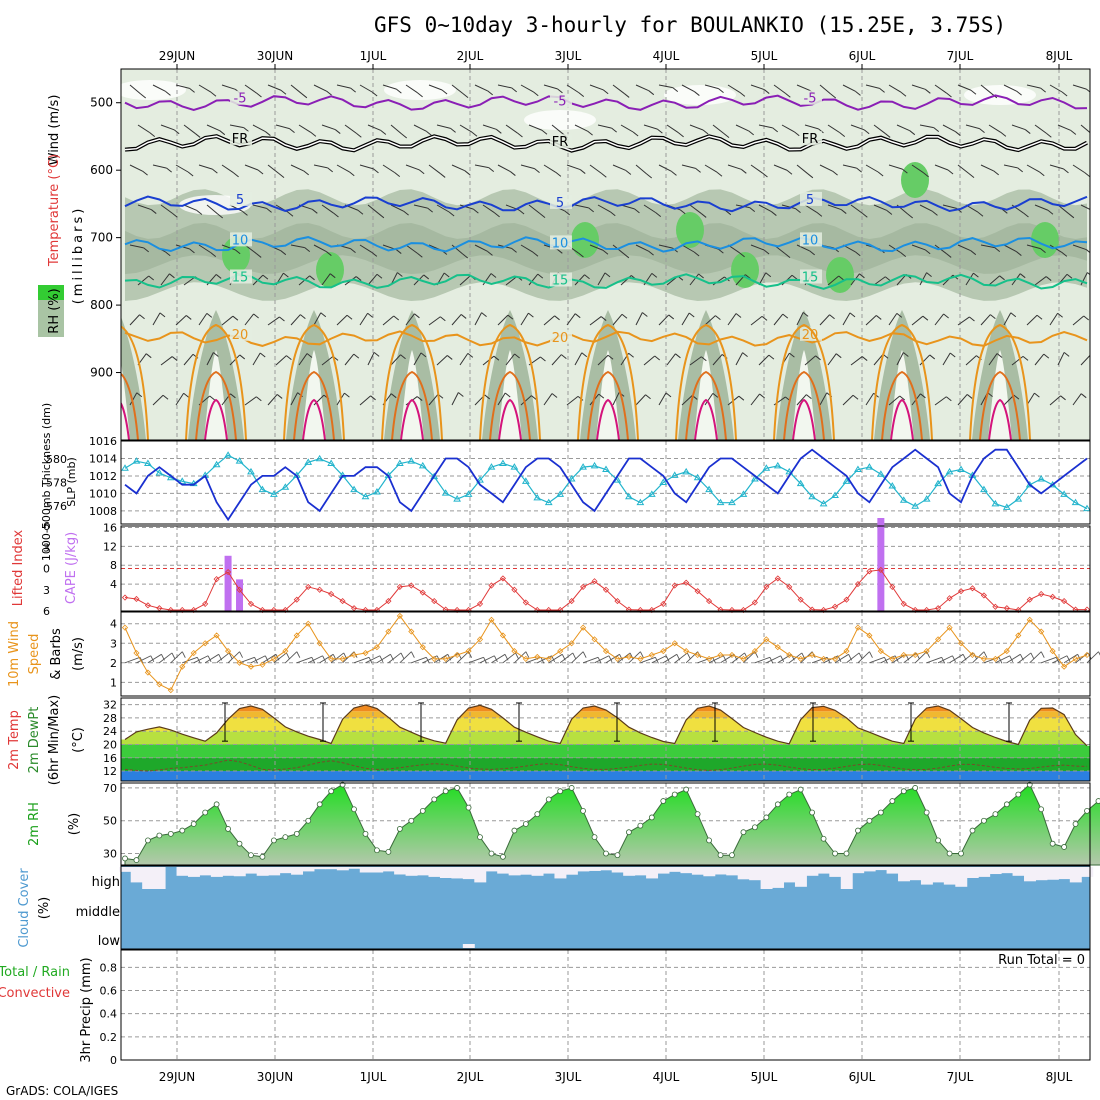 The height and width of the screenshot is (1100, 1100). I want to click on y-tick-label: 900, so click(101, 373).